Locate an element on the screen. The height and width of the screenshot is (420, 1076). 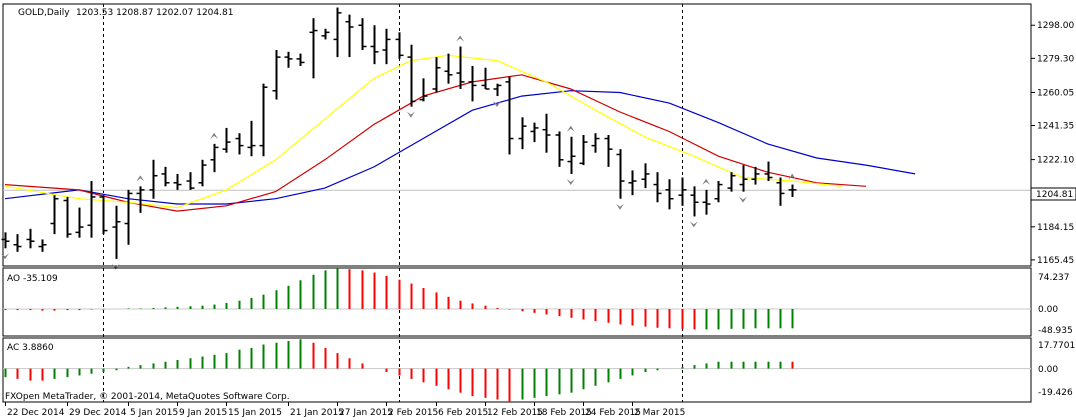
ac-axis-zero: 0.00 is located at coordinates (1048, 370).